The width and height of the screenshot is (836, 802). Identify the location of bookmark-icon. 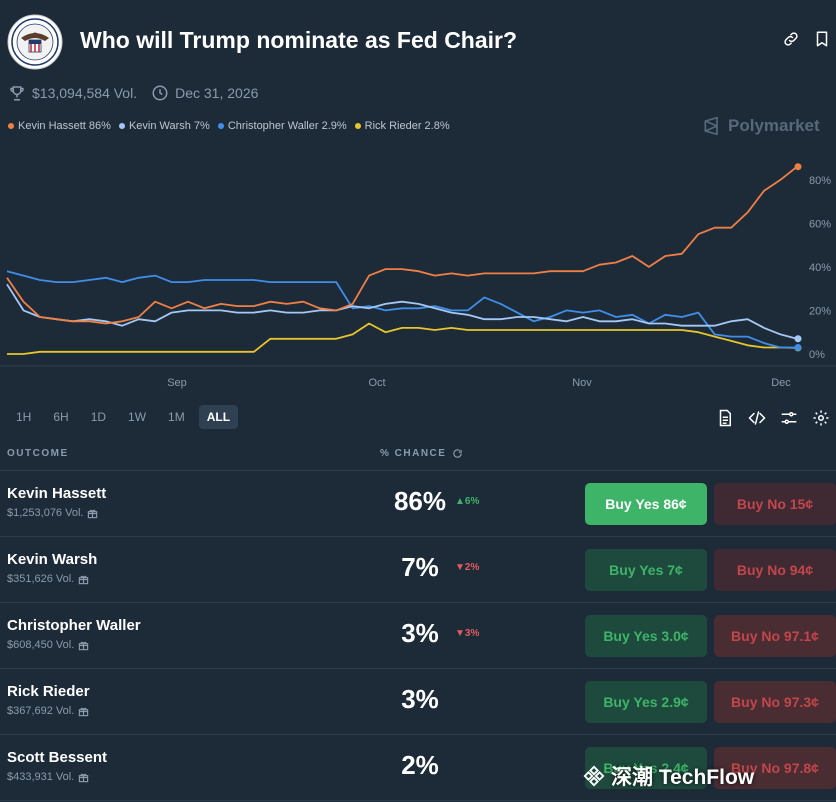
(822, 39).